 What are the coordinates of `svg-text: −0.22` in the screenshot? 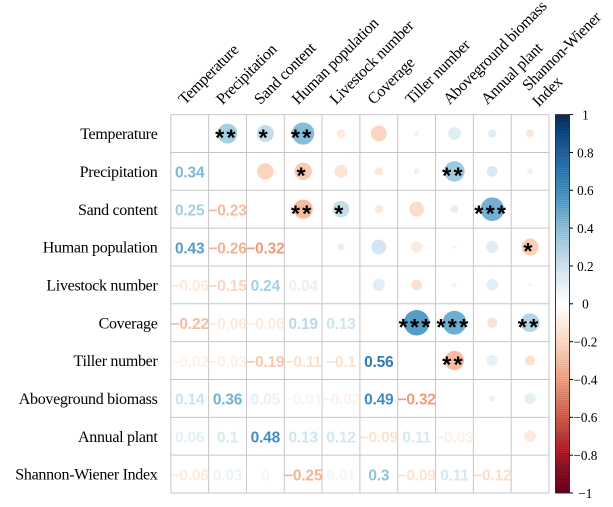 It's located at (190, 324).